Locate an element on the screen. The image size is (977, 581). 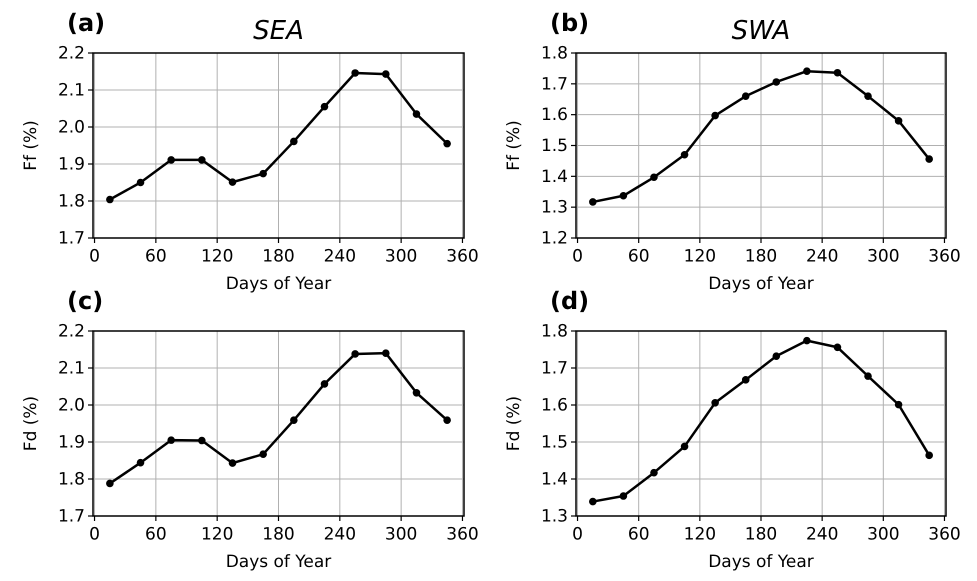
chart-title: (c) is located at coordinates (85, 301).